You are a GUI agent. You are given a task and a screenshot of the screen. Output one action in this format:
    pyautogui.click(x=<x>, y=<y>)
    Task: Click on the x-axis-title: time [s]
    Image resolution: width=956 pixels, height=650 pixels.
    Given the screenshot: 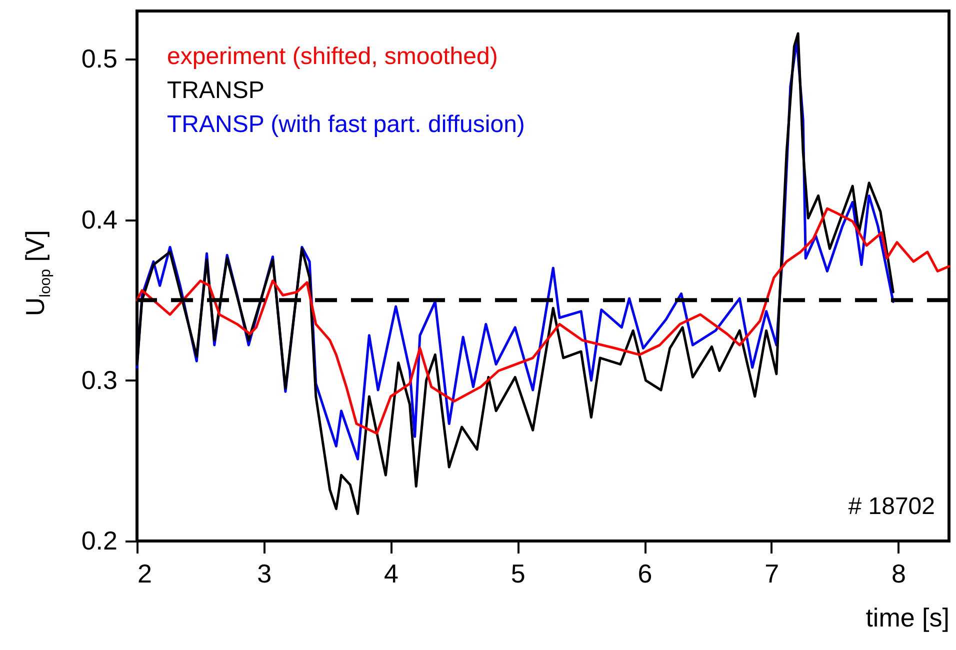 What is the action you would take?
    pyautogui.click(x=908, y=617)
    